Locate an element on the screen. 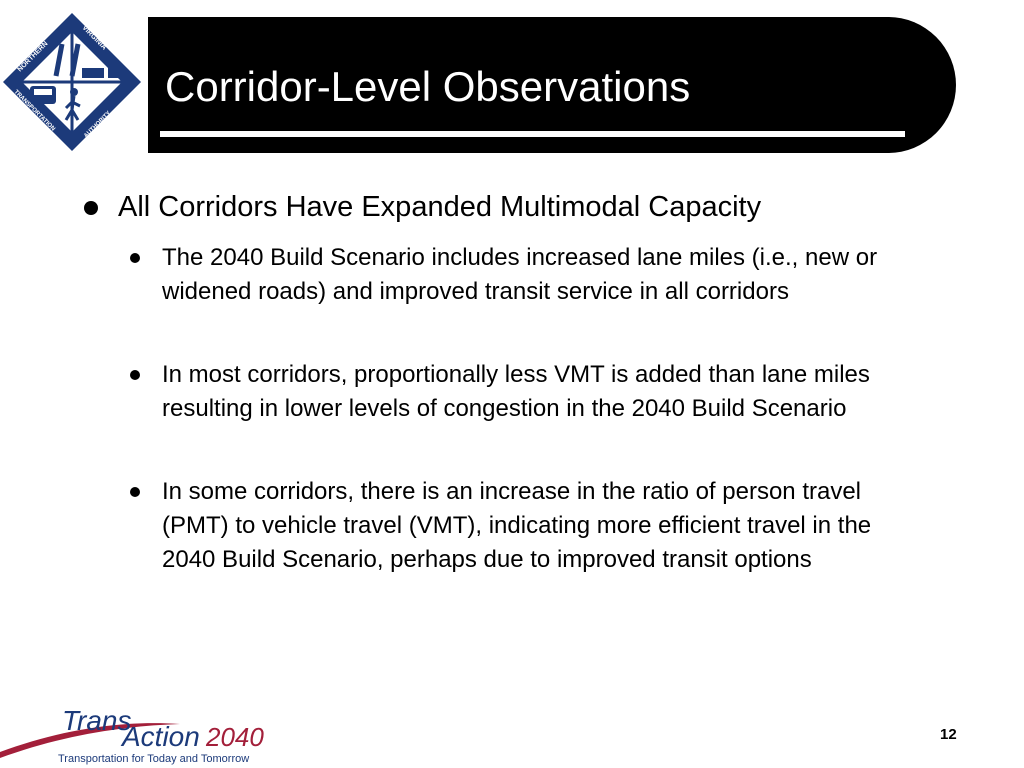 Image resolution: width=1024 pixels, height=768 pixels. page-title: Corridor-Level Observations is located at coordinates (428, 86).